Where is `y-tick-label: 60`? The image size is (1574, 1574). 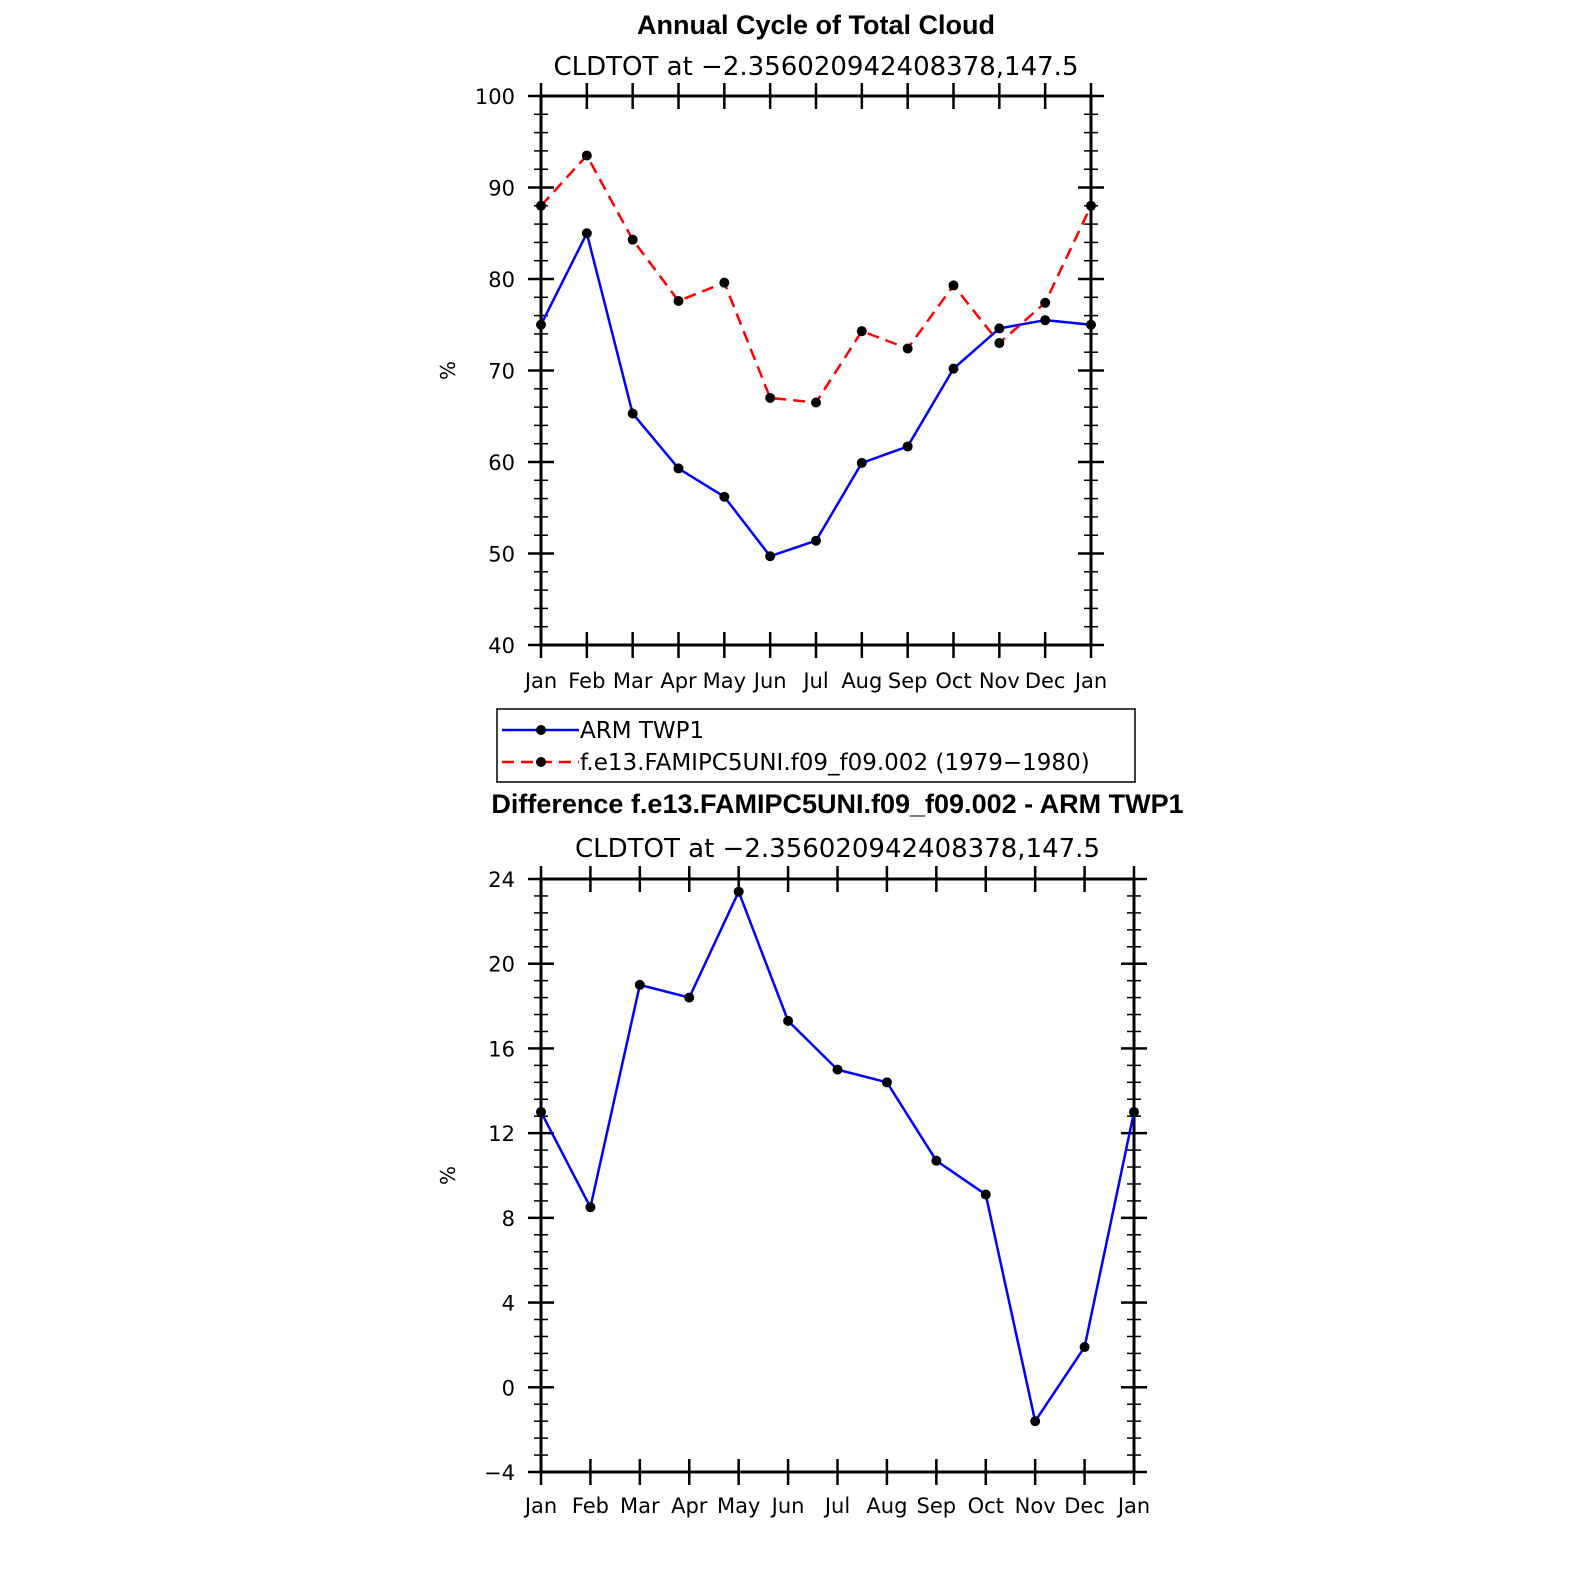 y-tick-label: 60 is located at coordinates (501, 463).